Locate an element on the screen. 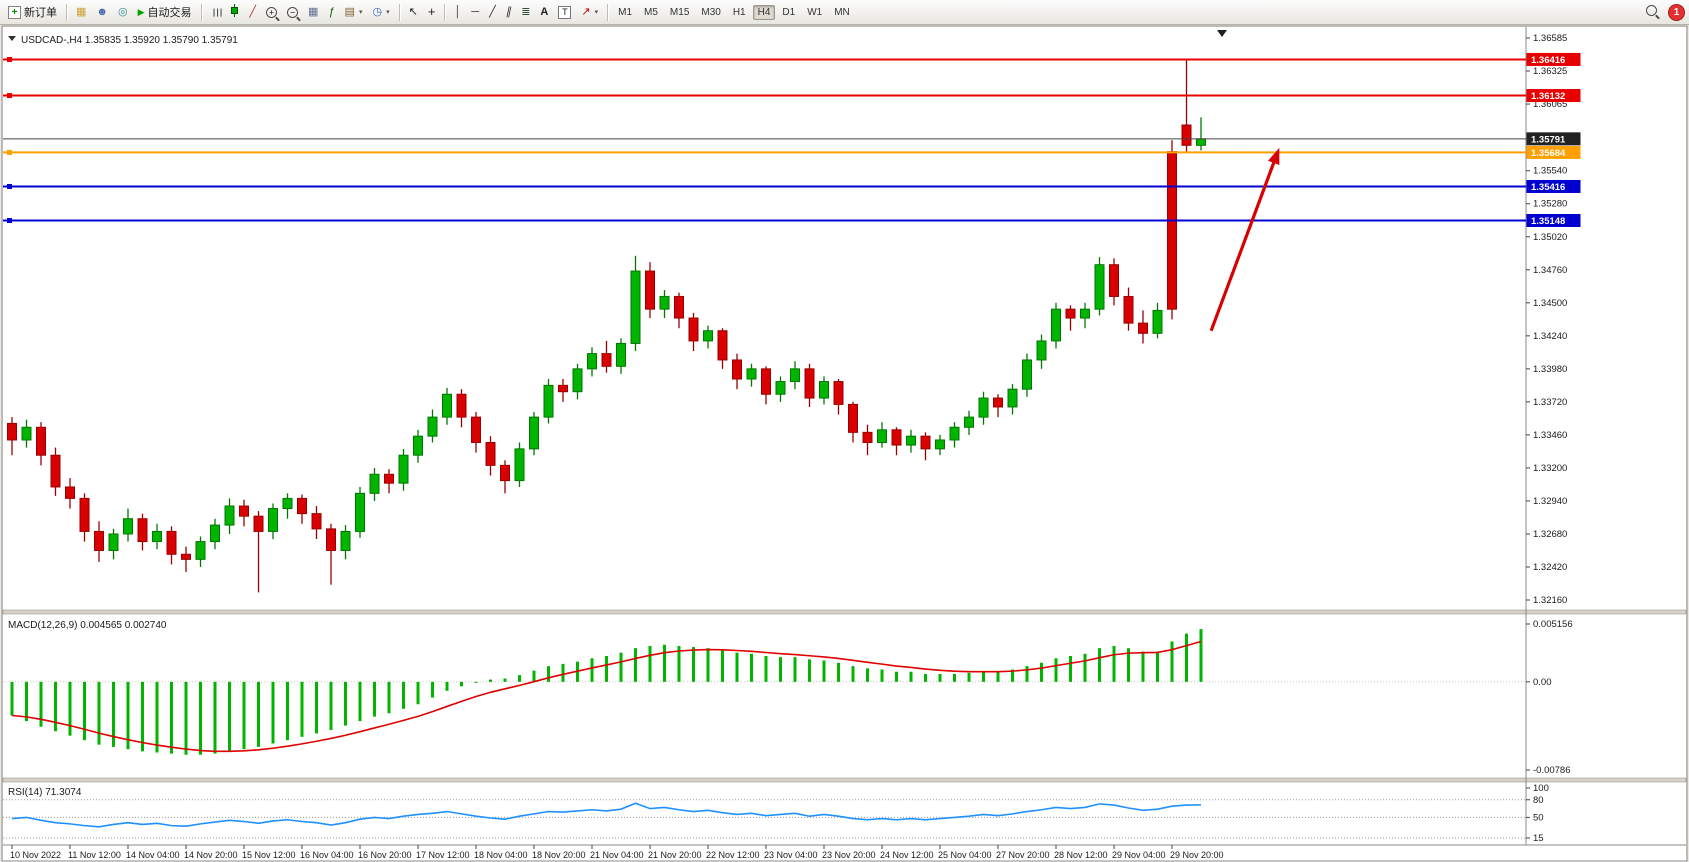  horizontal-line-icon: ─ is located at coordinates (475, 12).